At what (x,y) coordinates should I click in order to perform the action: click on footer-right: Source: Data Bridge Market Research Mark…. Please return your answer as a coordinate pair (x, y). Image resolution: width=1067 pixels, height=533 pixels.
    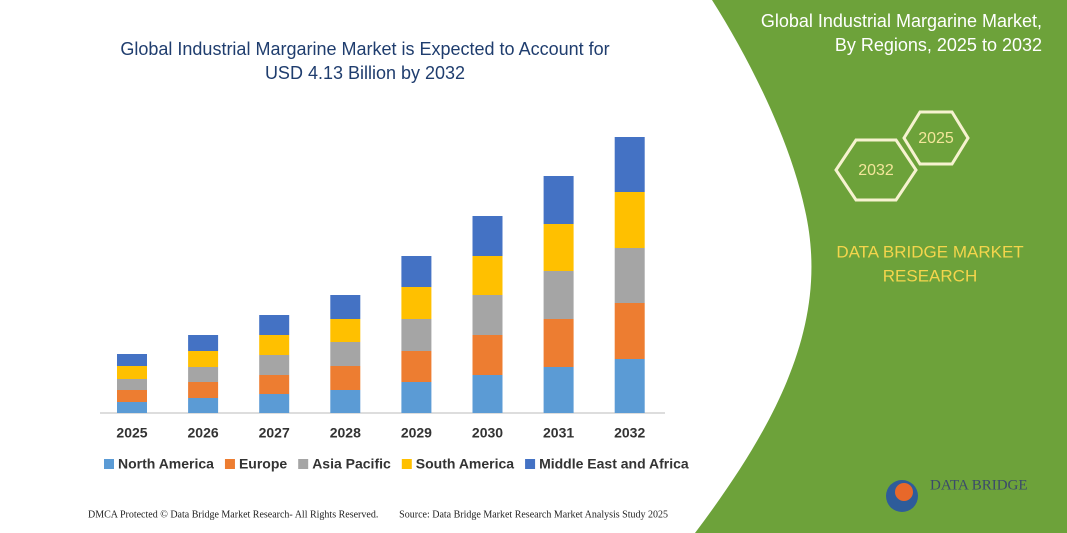
    Looking at the image, I should click on (533, 514).